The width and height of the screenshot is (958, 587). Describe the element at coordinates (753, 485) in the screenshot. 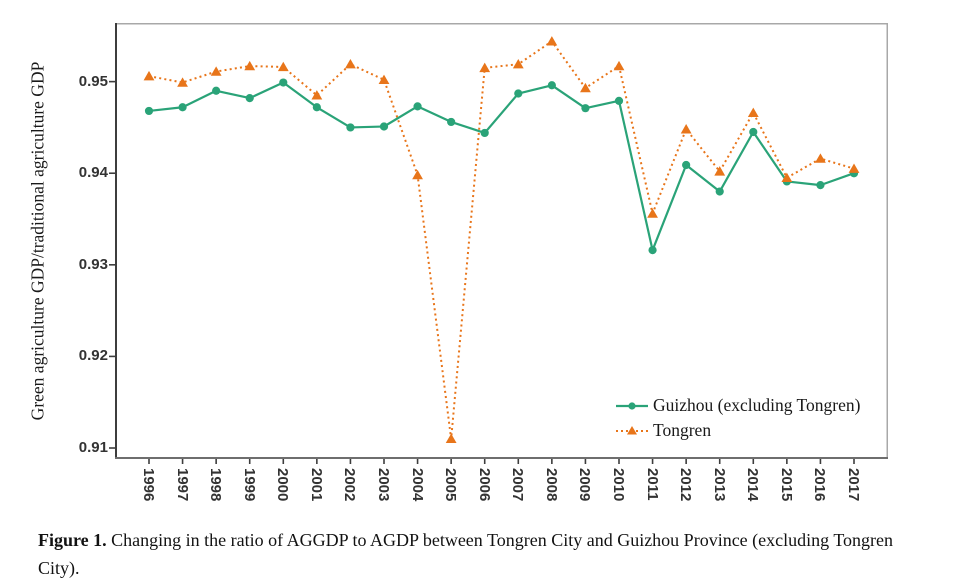

I see `x-tick-label: 2014` at that location.